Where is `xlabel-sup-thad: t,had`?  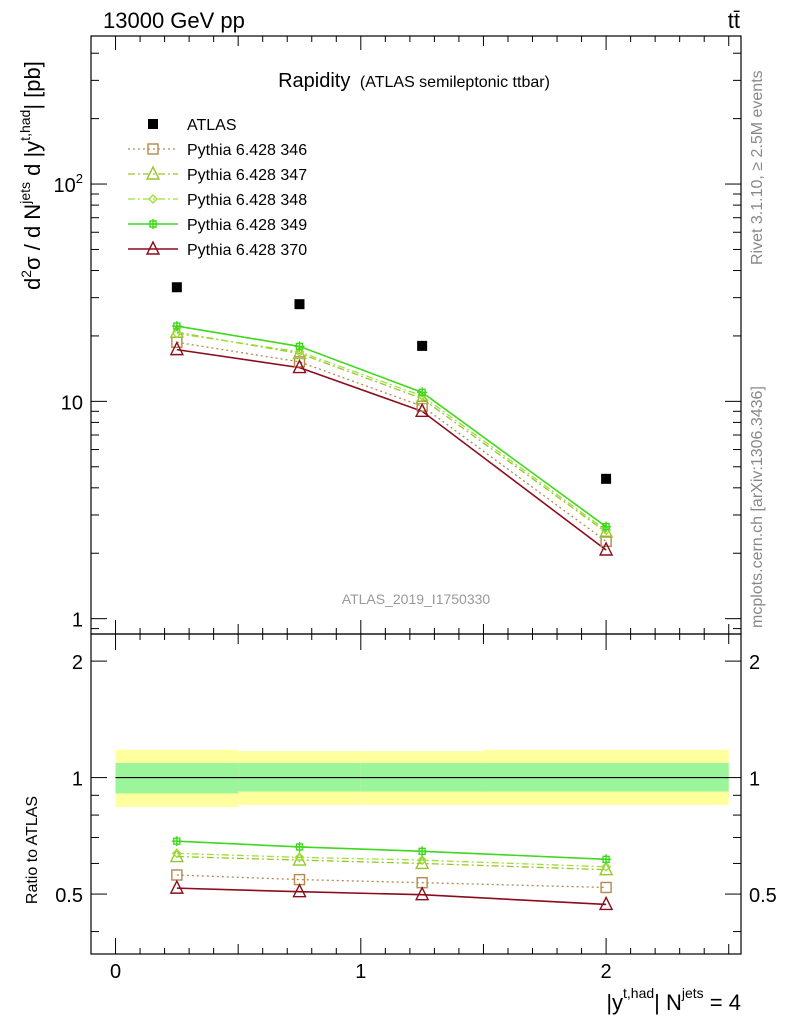
xlabel-sup-thad: t,had is located at coordinates (638, 993).